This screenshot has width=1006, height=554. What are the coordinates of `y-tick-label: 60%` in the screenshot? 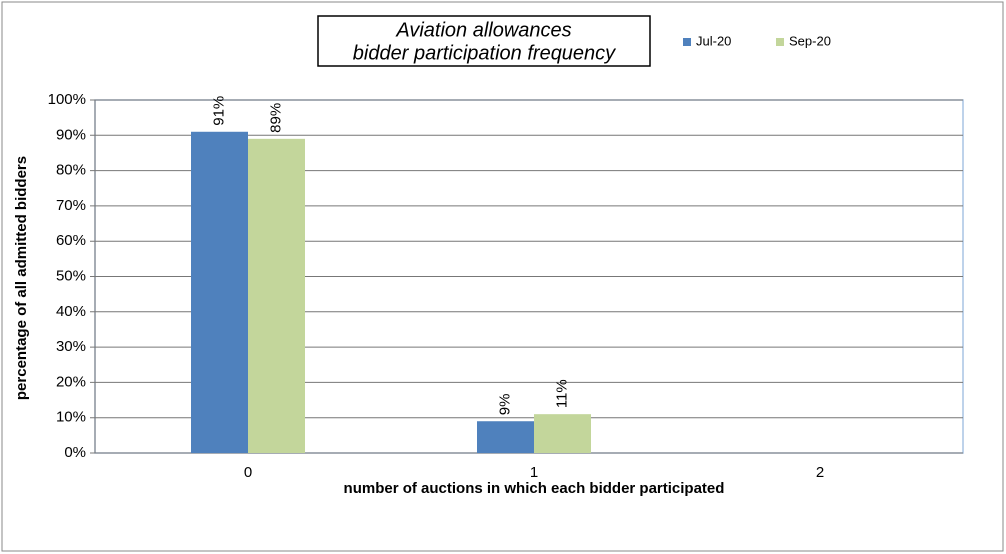 It's located at (71, 240).